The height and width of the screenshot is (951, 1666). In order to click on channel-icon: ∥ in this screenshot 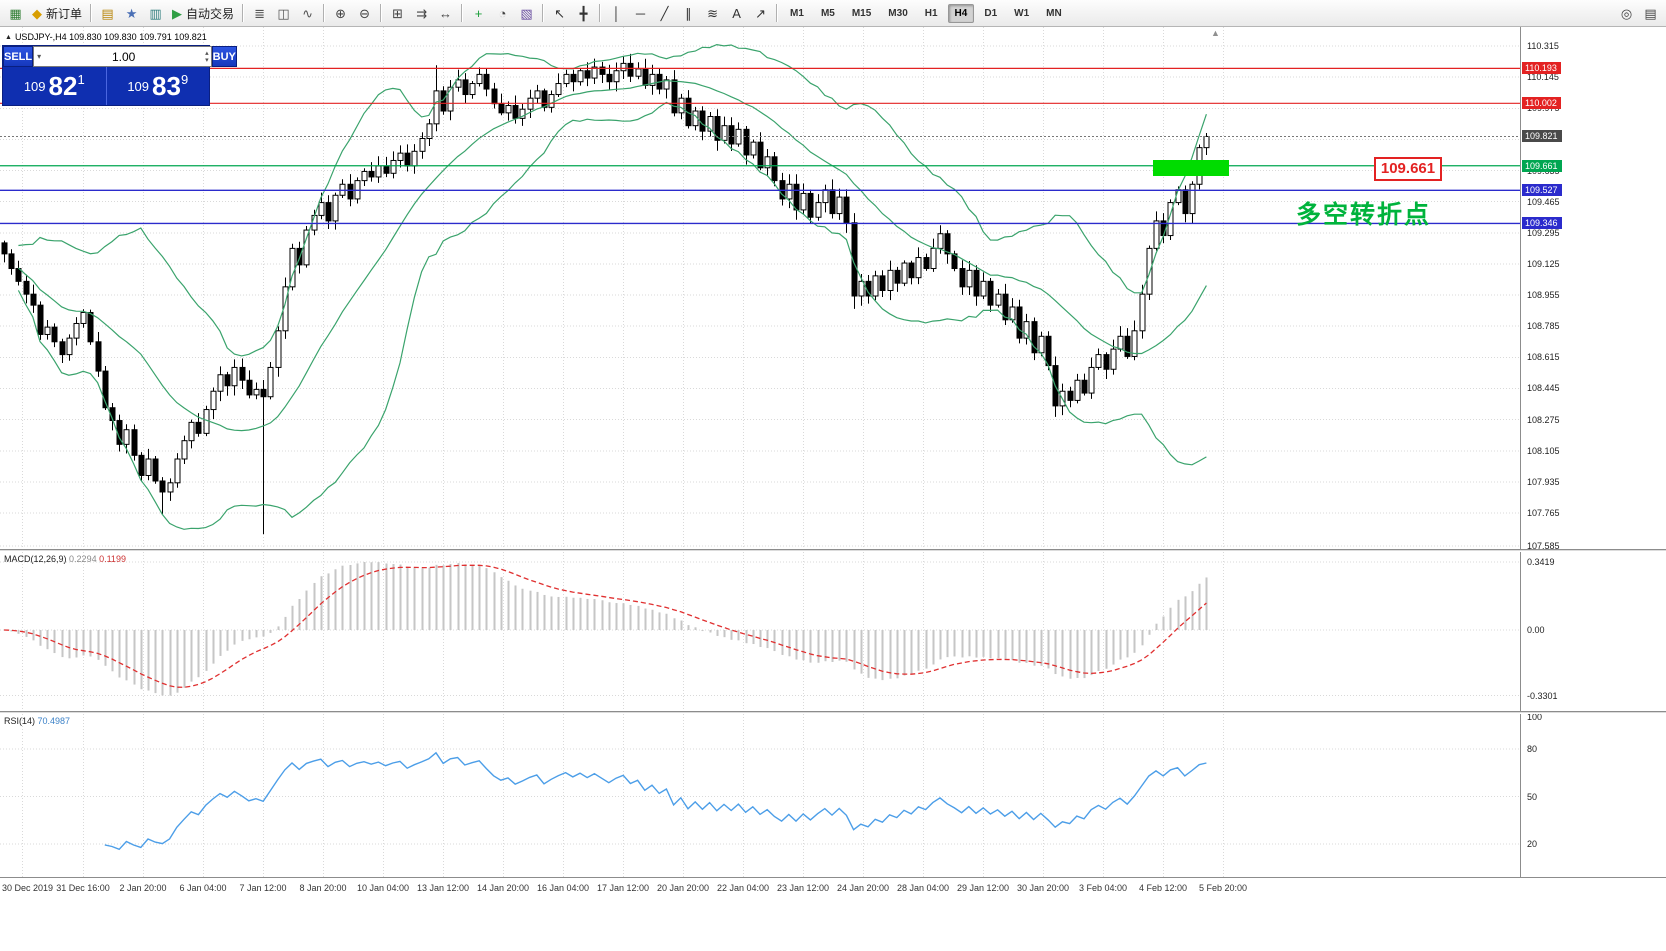, I will do `click(688, 13)`.